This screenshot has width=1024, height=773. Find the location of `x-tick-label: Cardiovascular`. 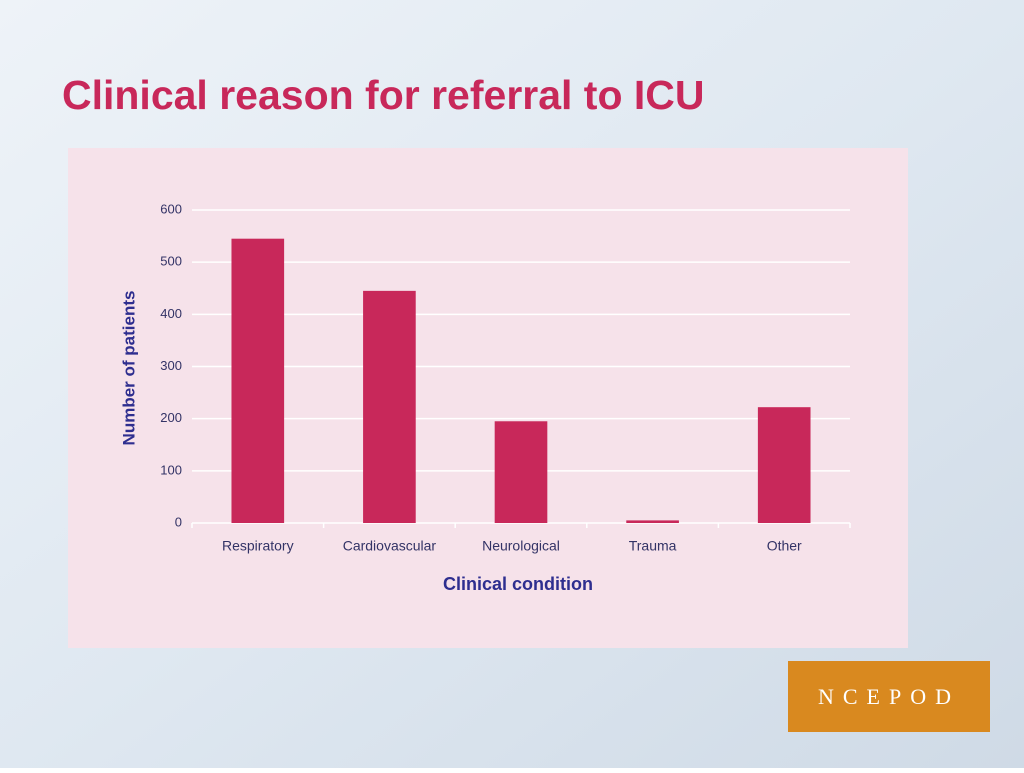

x-tick-label: Cardiovascular is located at coordinates (390, 546).